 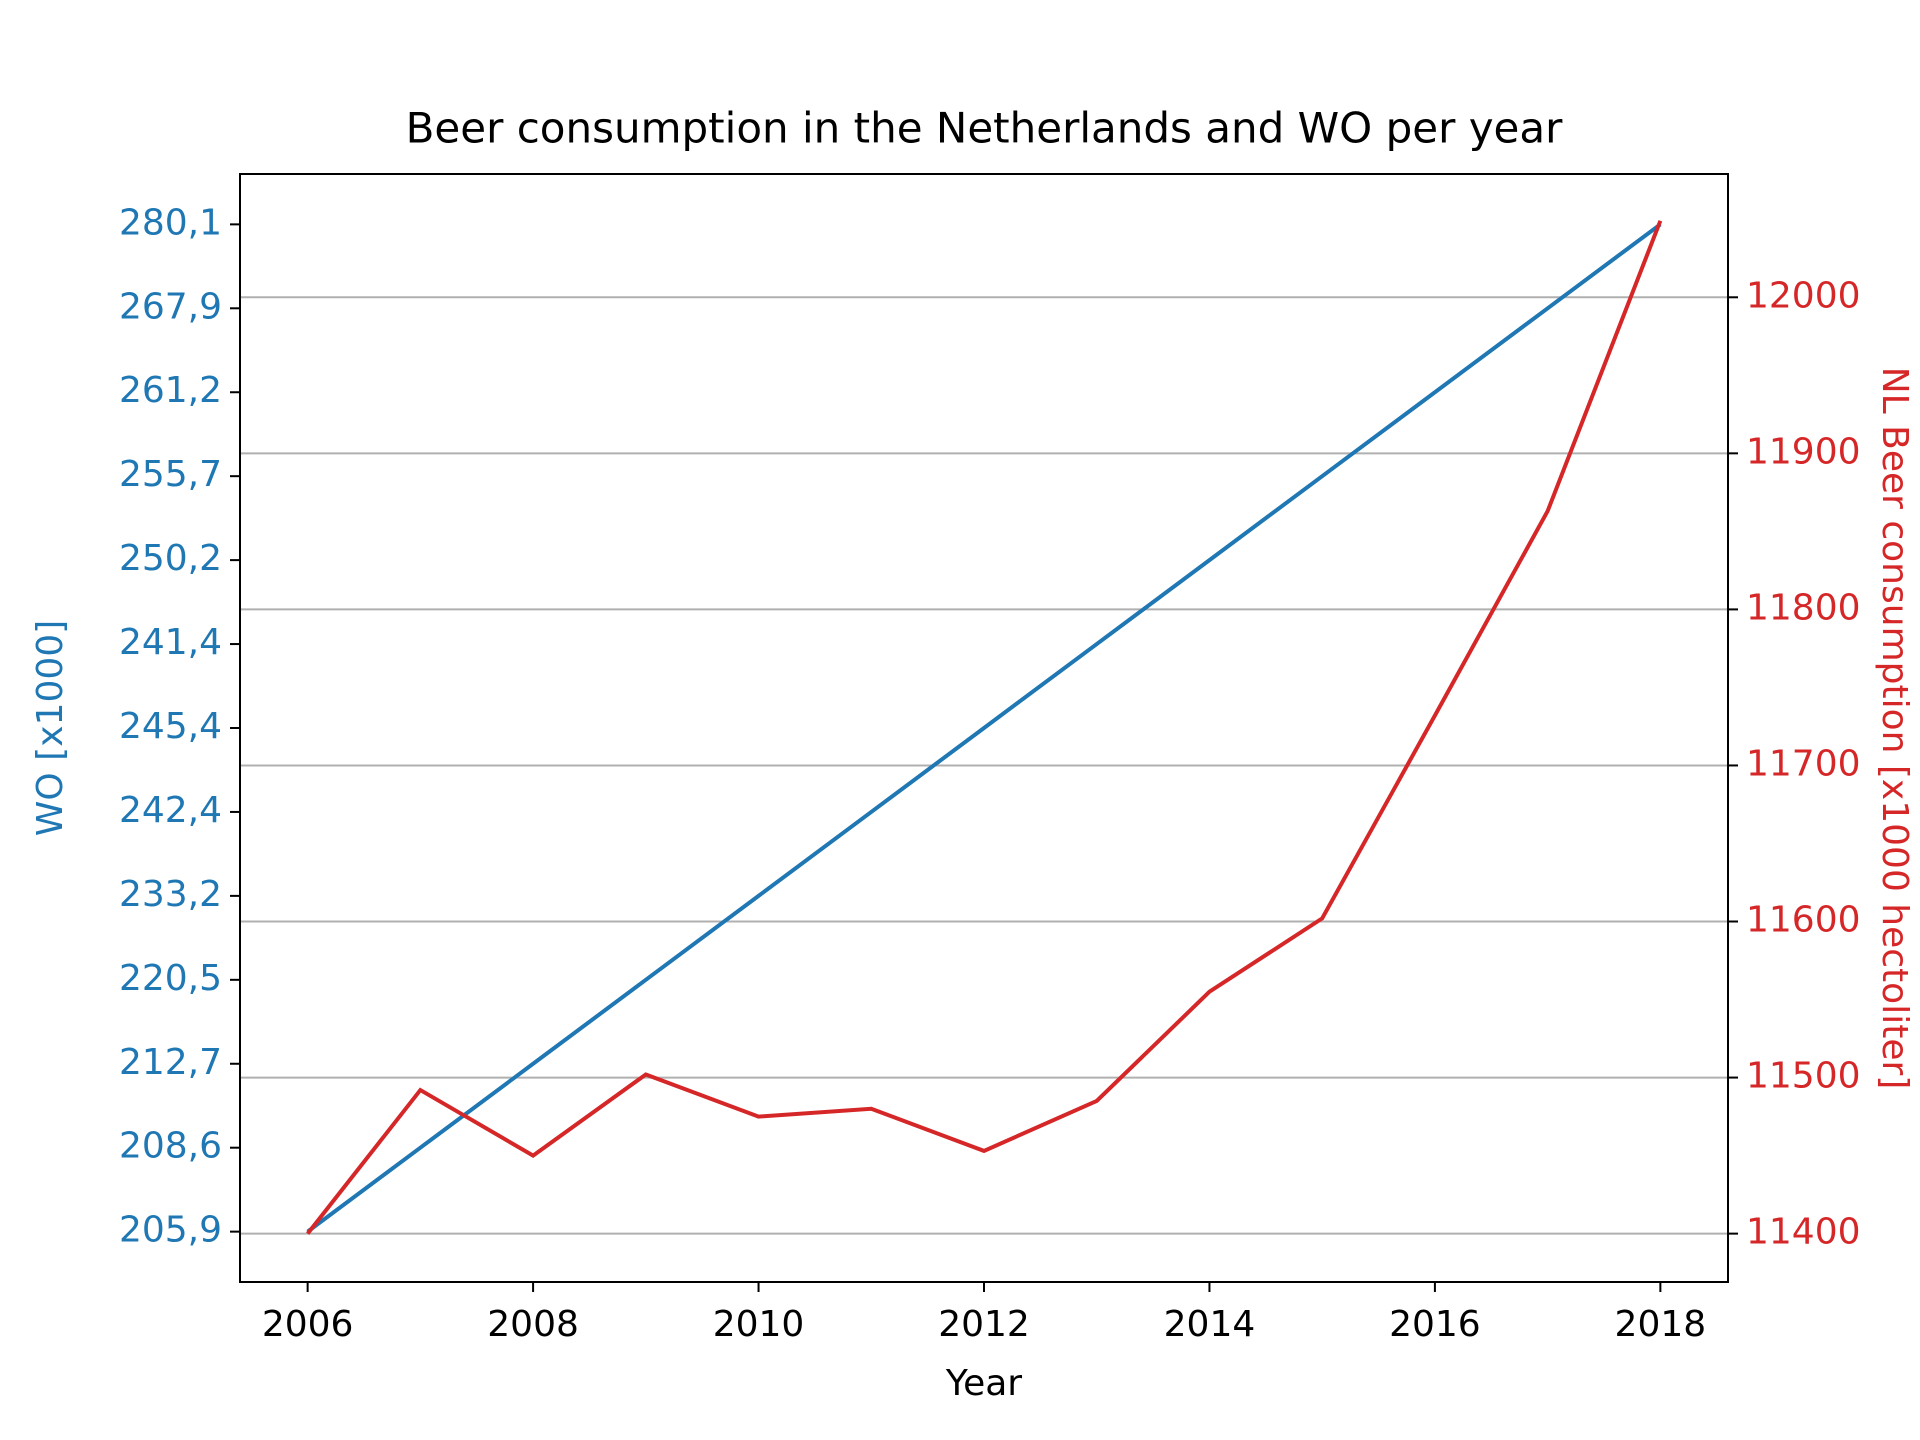 What do you see at coordinates (533, 1324) in the screenshot?
I see `x-tick-label: 2008` at bounding box center [533, 1324].